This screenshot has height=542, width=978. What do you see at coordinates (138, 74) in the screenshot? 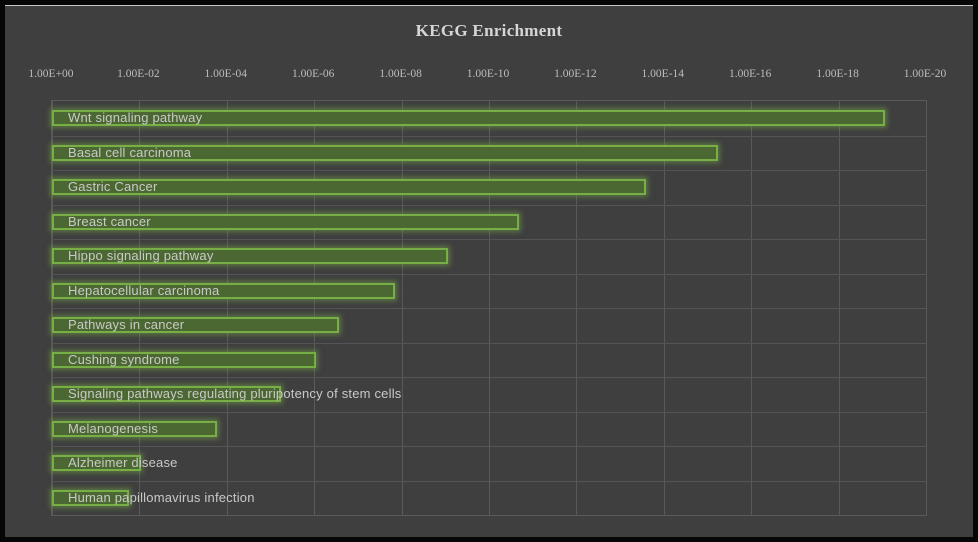
I see `x-axis-tick-label: 1.00E-02` at bounding box center [138, 74].